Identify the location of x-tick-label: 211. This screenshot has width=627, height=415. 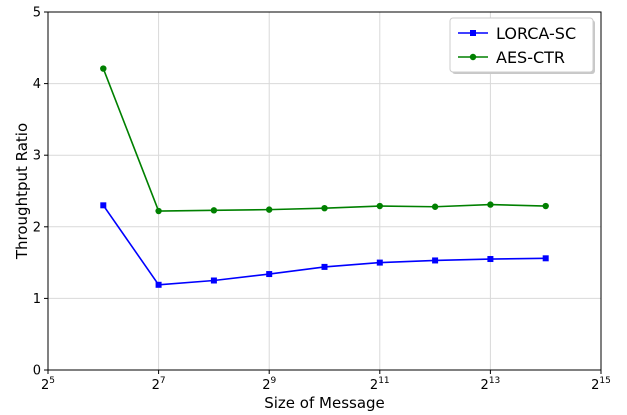
(380, 384).